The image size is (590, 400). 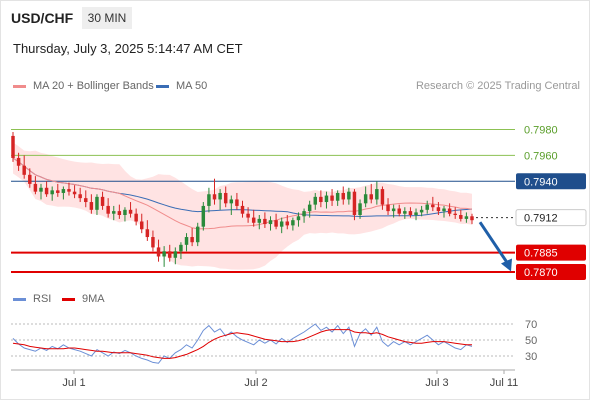 What do you see at coordinates (19, 86) in the screenshot?
I see `legend-ma20-swatch` at bounding box center [19, 86].